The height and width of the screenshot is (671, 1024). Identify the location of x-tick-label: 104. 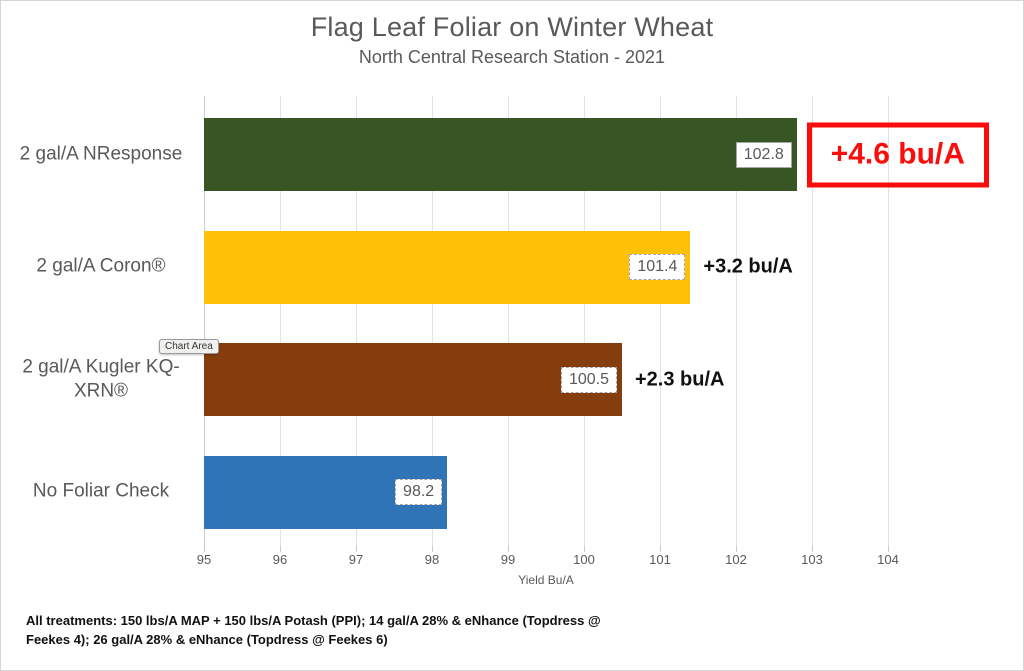
(888, 559).